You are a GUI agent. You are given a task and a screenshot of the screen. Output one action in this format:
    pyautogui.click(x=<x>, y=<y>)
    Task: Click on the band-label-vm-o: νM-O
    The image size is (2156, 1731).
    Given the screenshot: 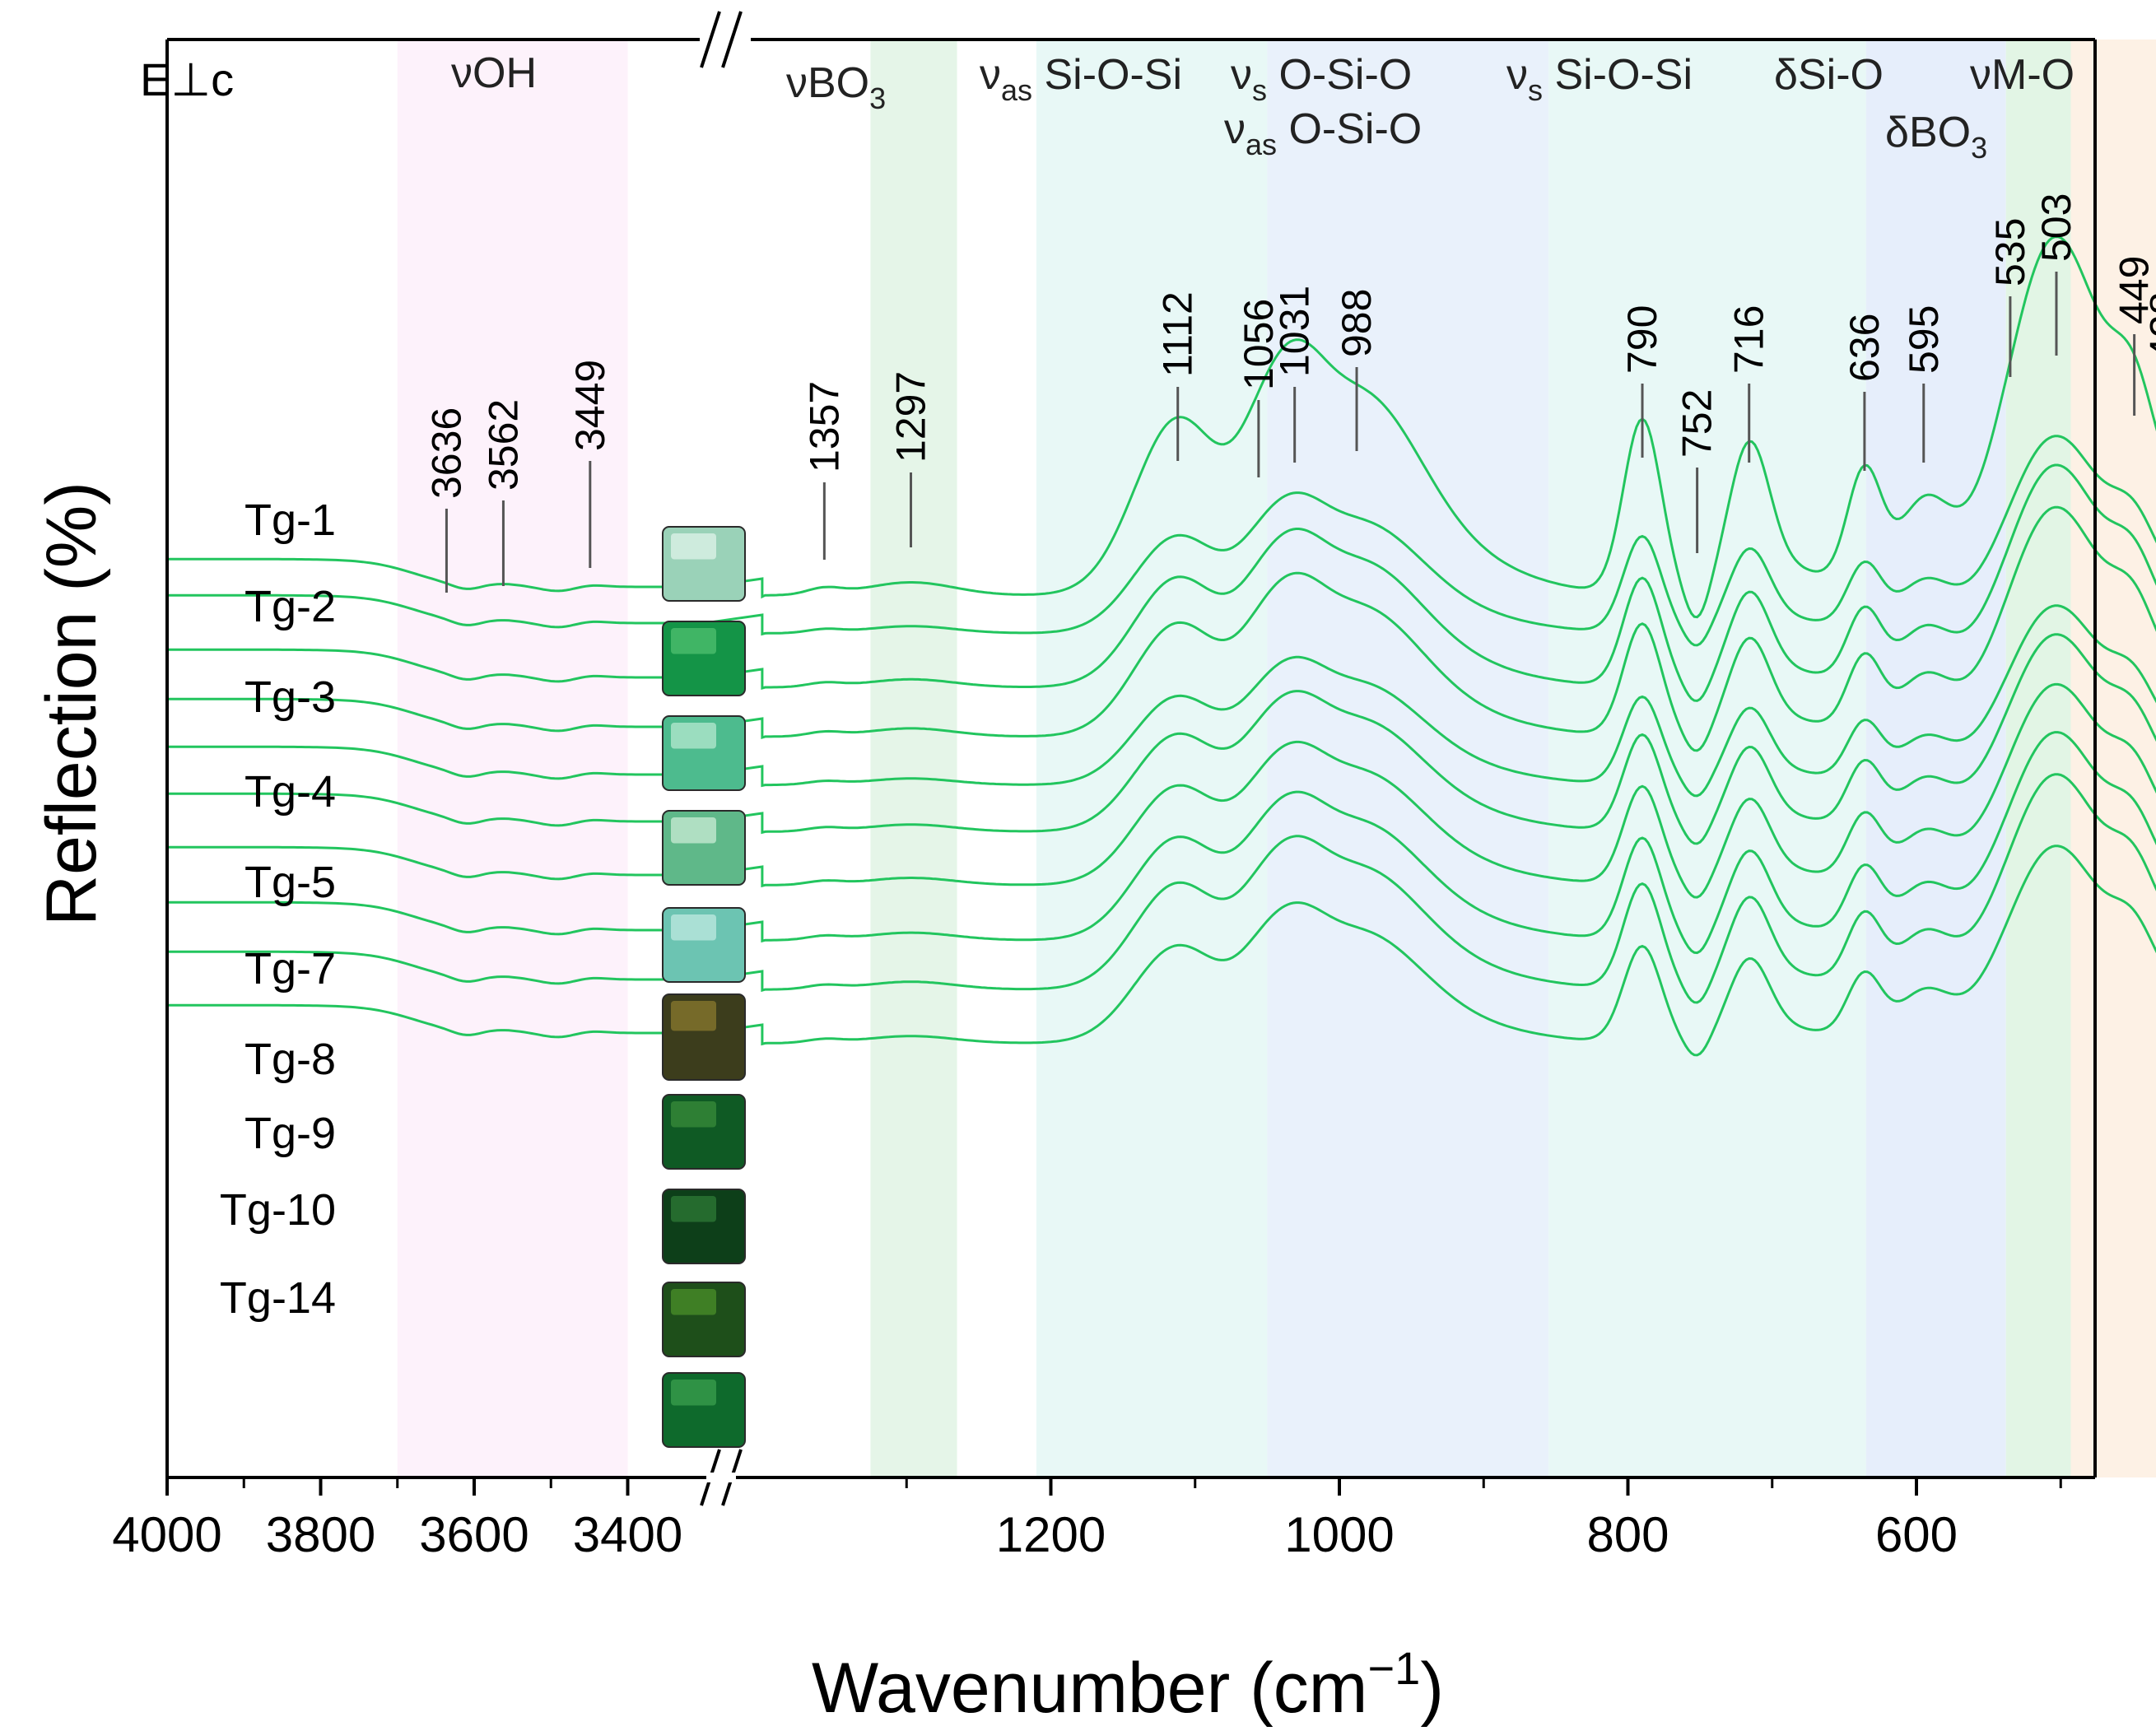 What is the action you would take?
    pyautogui.click(x=2022, y=75)
    